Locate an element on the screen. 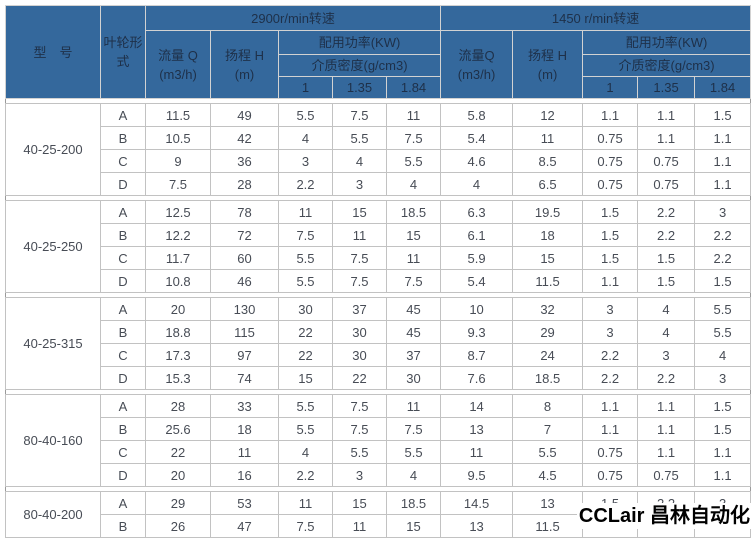 The height and width of the screenshot is (543, 755). value-cell: 8.5 is located at coordinates (548, 161).